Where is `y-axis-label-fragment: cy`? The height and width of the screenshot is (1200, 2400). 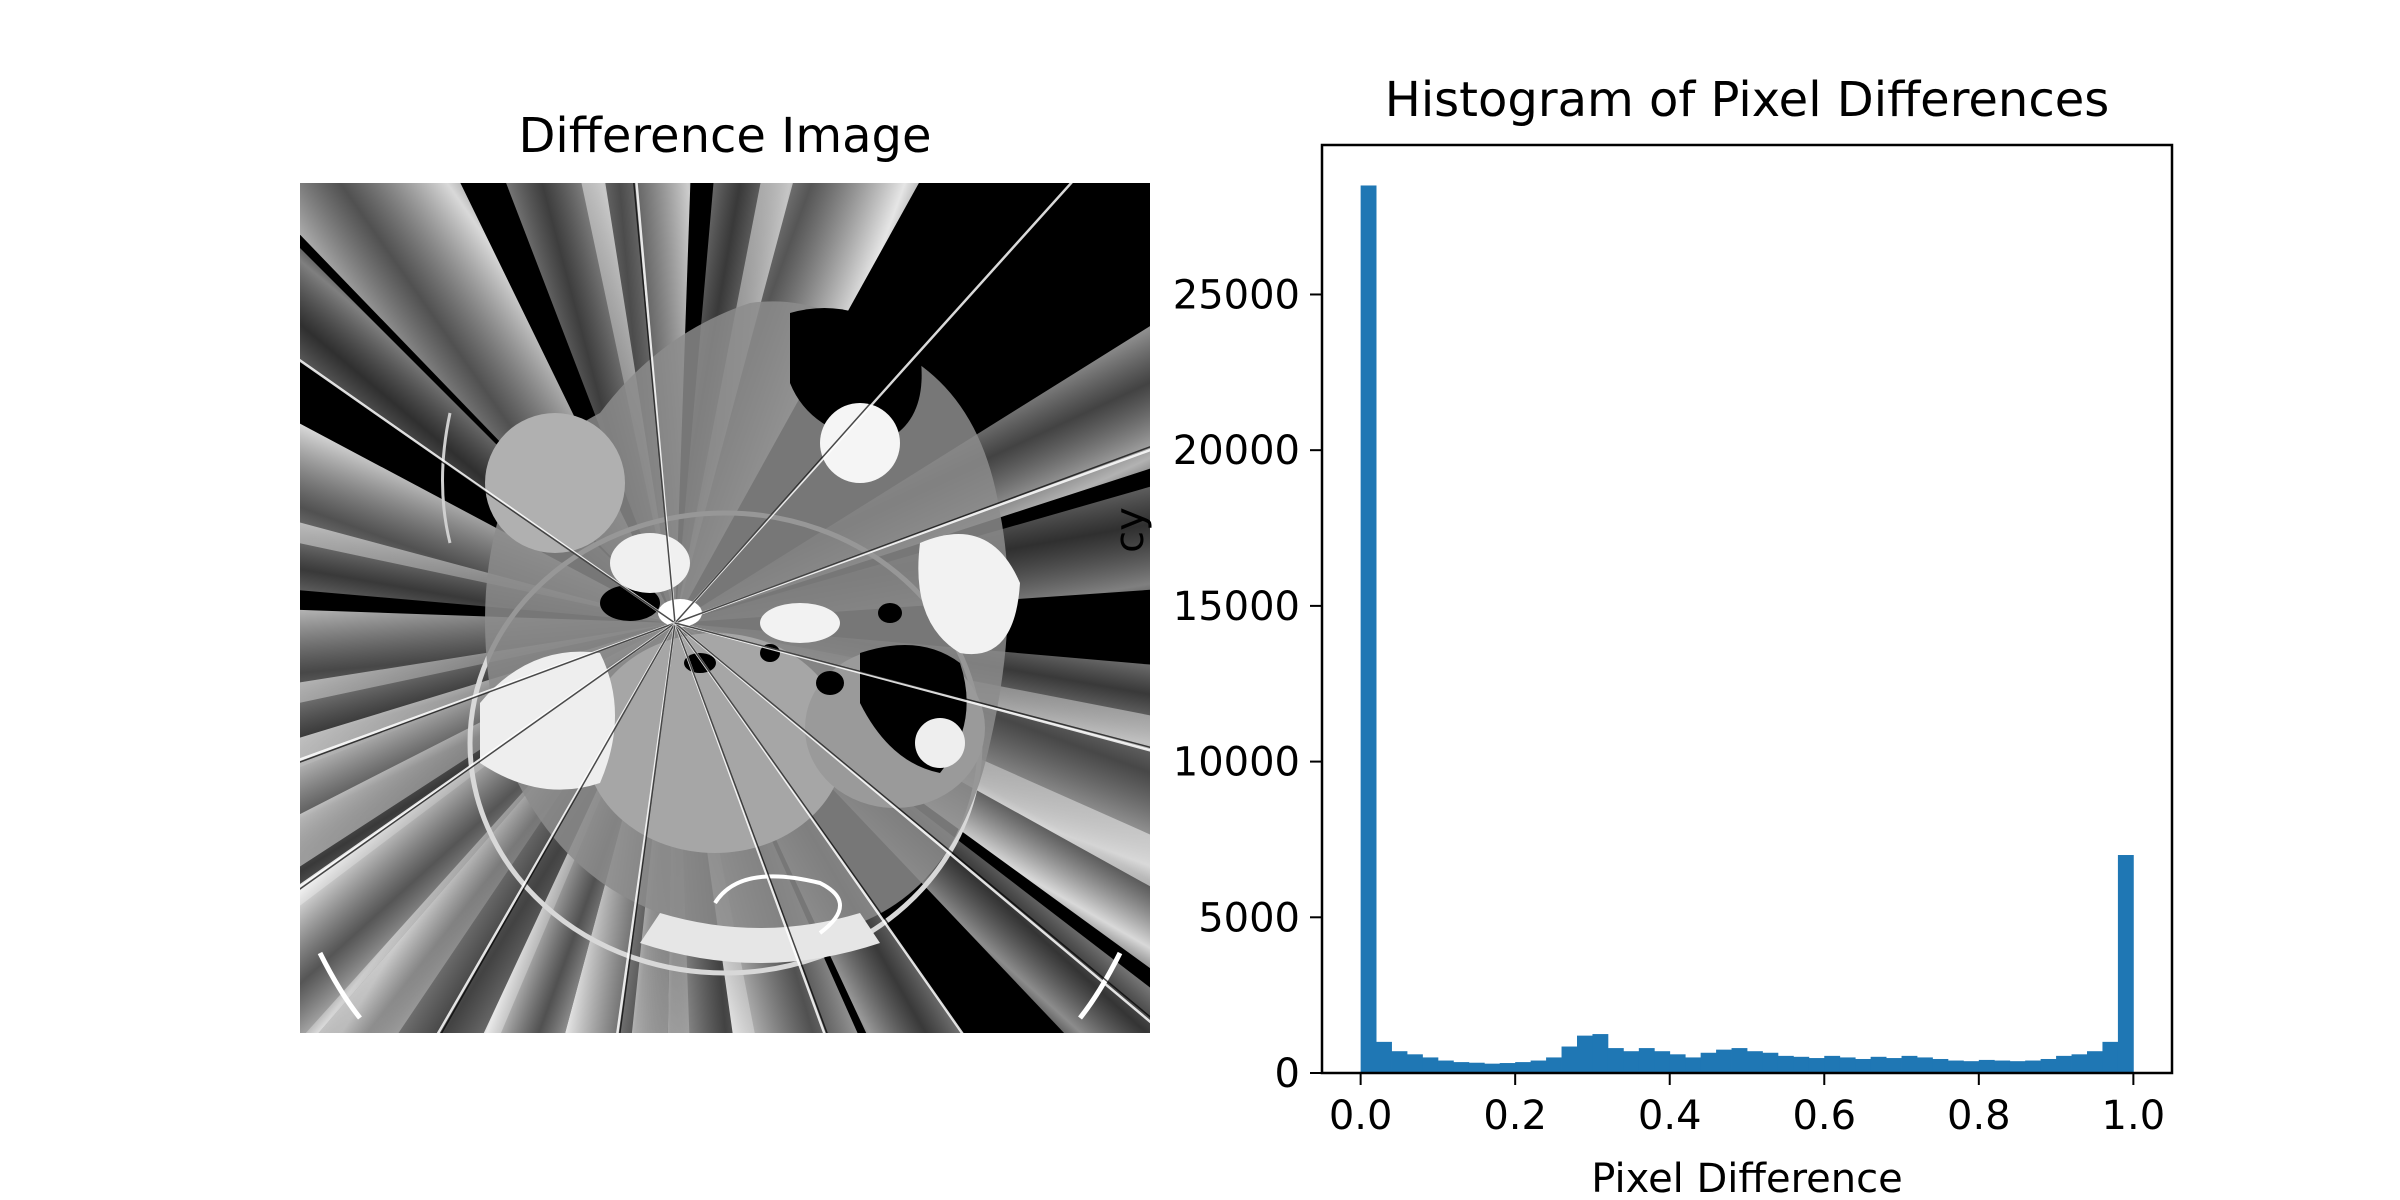
y-axis-label-fragment: cy is located at coordinates (1130, 530).